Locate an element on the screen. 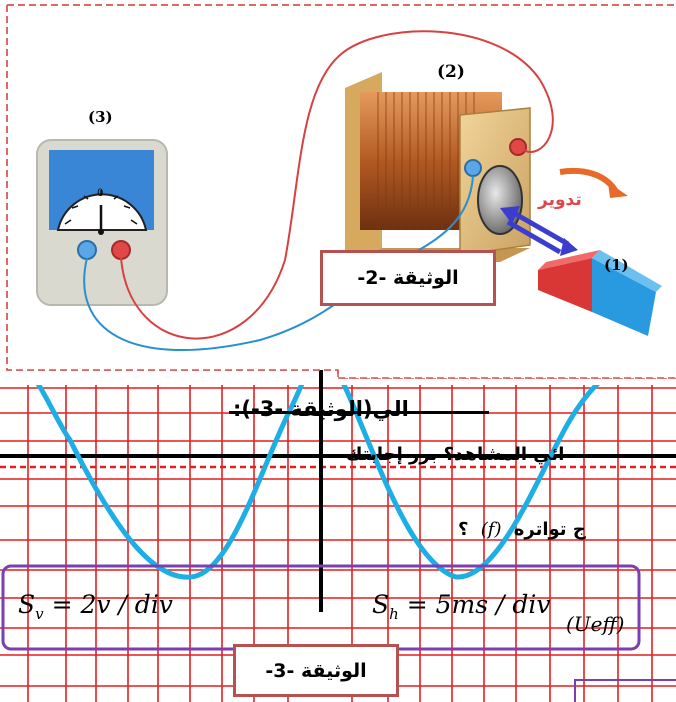 This screenshot has height=702, width=676. galvanometer is located at coordinates (102, 222).